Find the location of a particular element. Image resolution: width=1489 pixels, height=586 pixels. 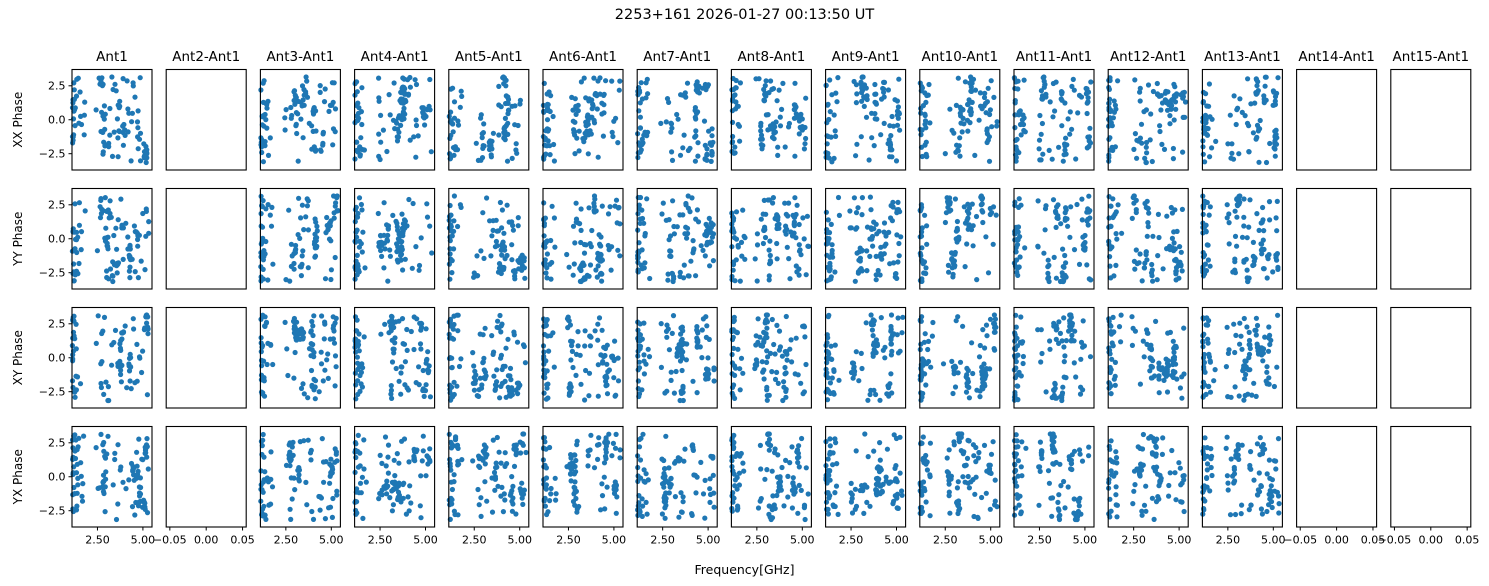

panel-frame is located at coordinates (866, 476).